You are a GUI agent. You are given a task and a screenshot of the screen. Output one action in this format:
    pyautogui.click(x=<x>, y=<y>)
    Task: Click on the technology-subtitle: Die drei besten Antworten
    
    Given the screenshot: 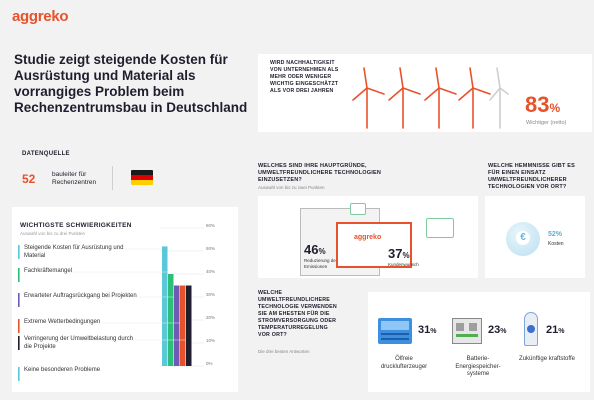 What is the action you would take?
    pyautogui.click(x=284, y=351)
    